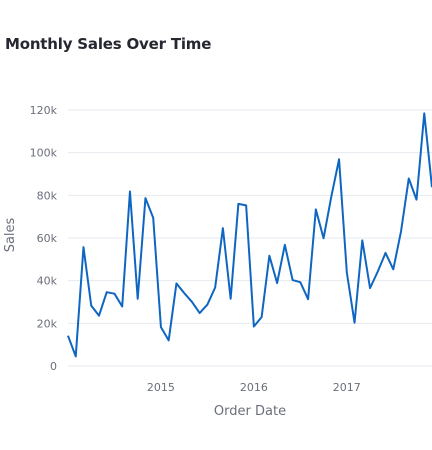 The image size is (432, 450). Describe the element at coordinates (44, 153) in the screenshot. I see `y-tick-label: 100k` at that location.